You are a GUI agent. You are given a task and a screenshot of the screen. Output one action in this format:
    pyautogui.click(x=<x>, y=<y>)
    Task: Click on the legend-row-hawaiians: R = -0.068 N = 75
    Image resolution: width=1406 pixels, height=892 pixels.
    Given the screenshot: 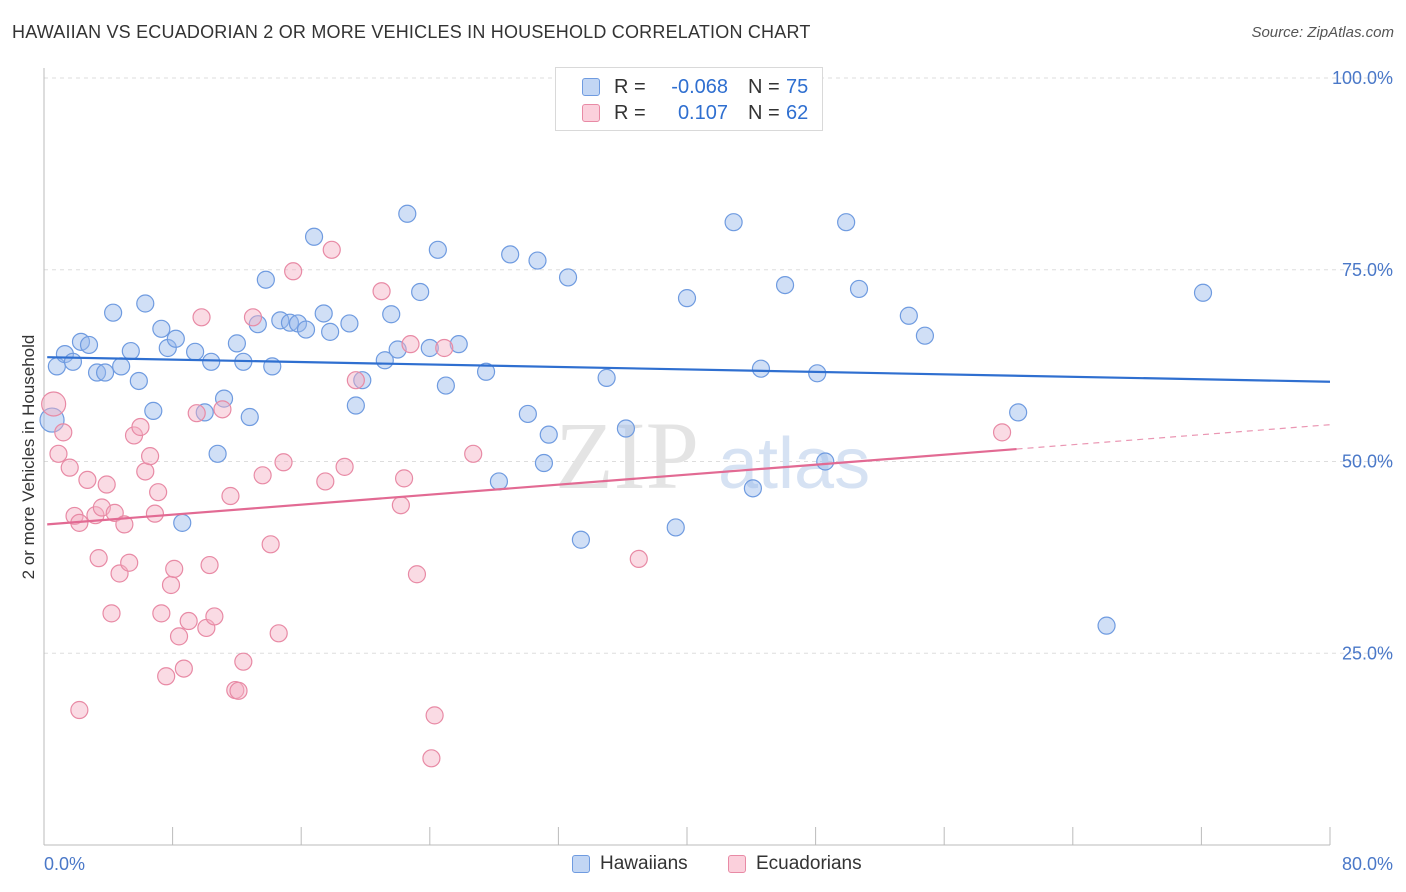 What is the action you would take?
    pyautogui.click(x=695, y=87)
    